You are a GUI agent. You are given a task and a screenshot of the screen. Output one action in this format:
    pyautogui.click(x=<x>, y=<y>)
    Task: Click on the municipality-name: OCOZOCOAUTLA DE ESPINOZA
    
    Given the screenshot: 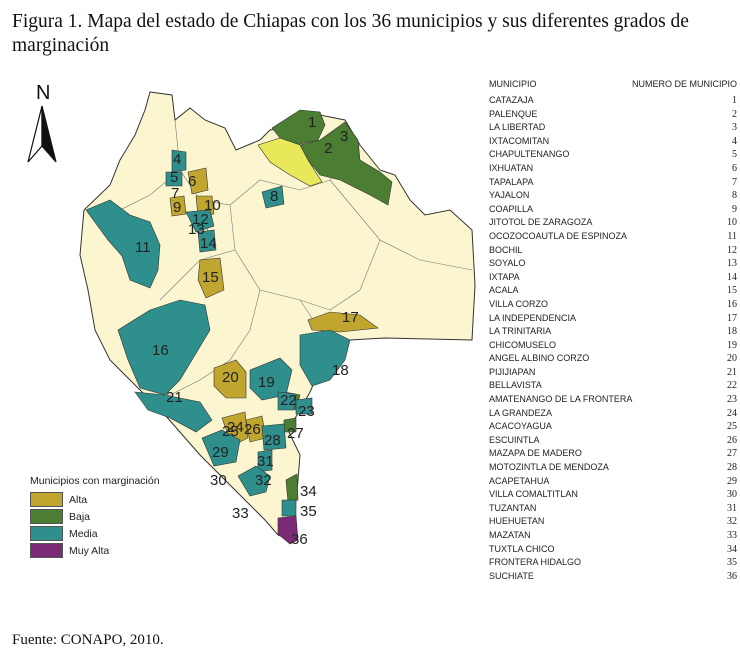 What is the action you would take?
    pyautogui.click(x=558, y=235)
    